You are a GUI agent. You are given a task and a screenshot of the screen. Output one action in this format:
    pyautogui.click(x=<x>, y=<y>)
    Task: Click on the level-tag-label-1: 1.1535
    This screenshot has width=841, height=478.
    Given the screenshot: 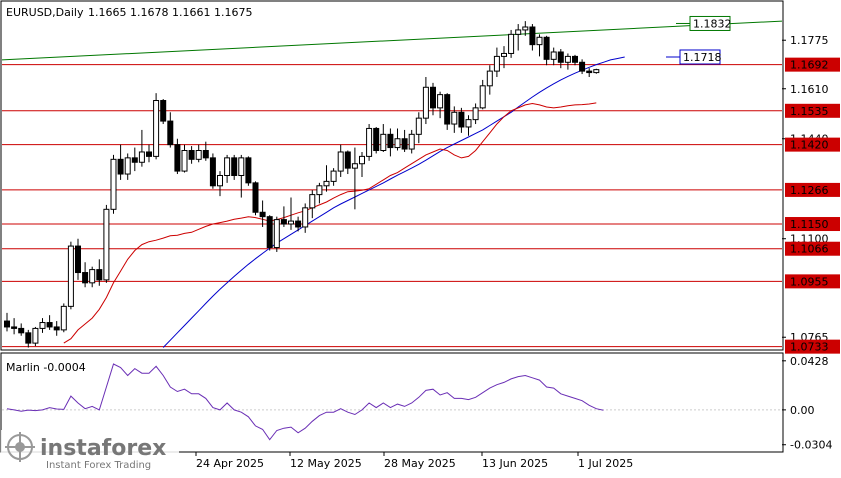 What is the action you would take?
    pyautogui.click(x=809, y=111)
    